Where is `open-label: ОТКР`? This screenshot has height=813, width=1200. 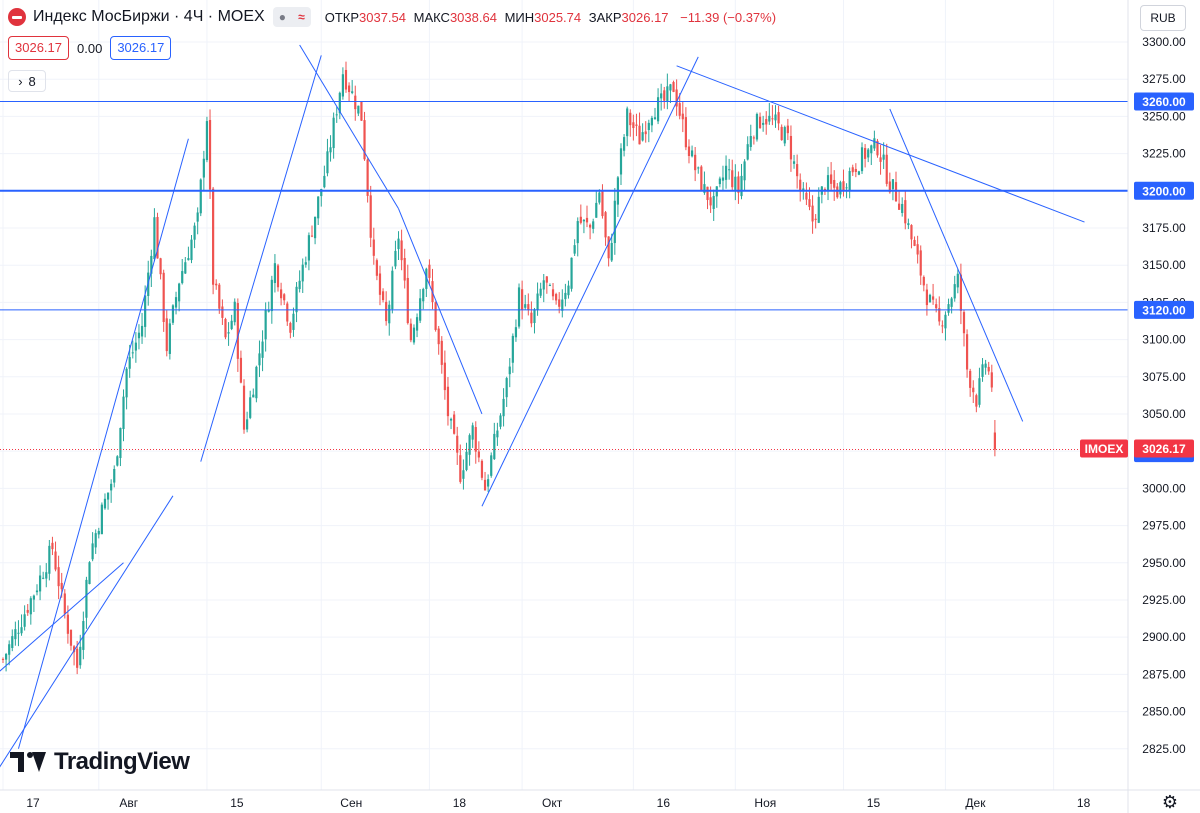 open-label: ОТКР is located at coordinates (341, 17).